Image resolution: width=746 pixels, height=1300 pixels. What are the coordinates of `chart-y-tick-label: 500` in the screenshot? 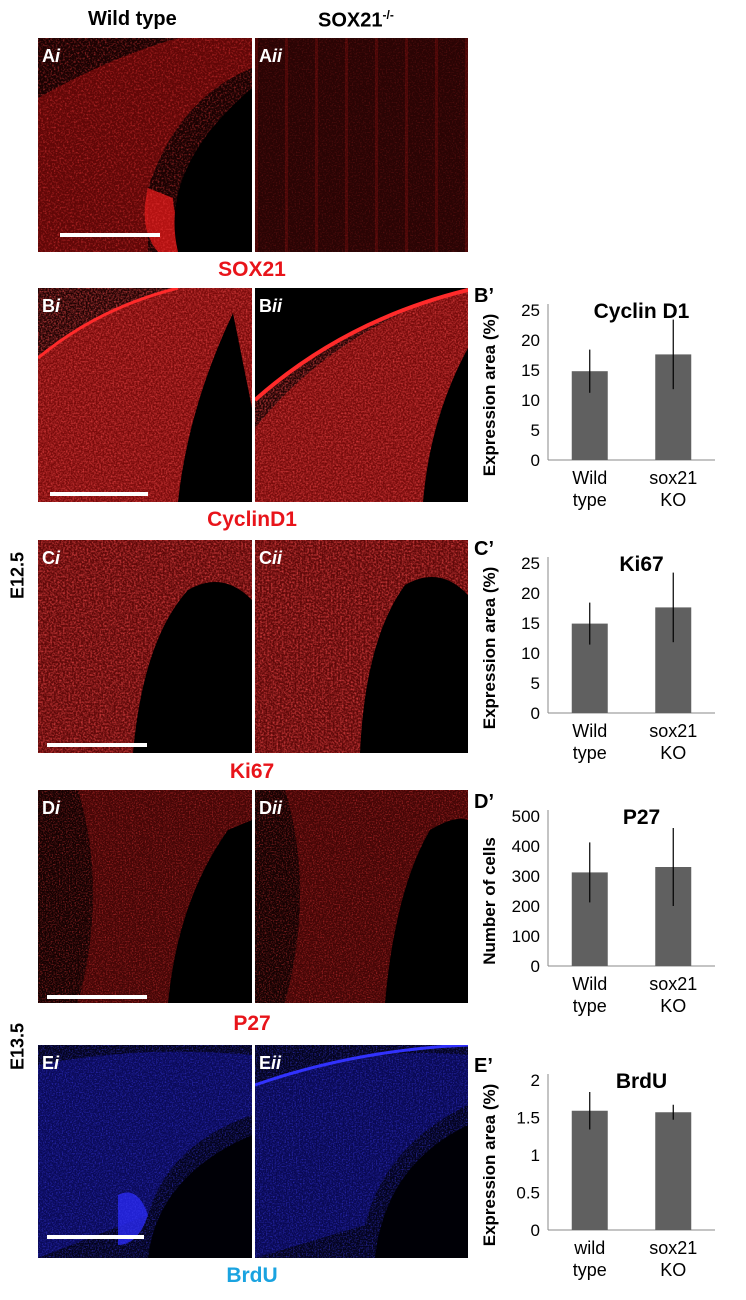 It's located at (526, 816).